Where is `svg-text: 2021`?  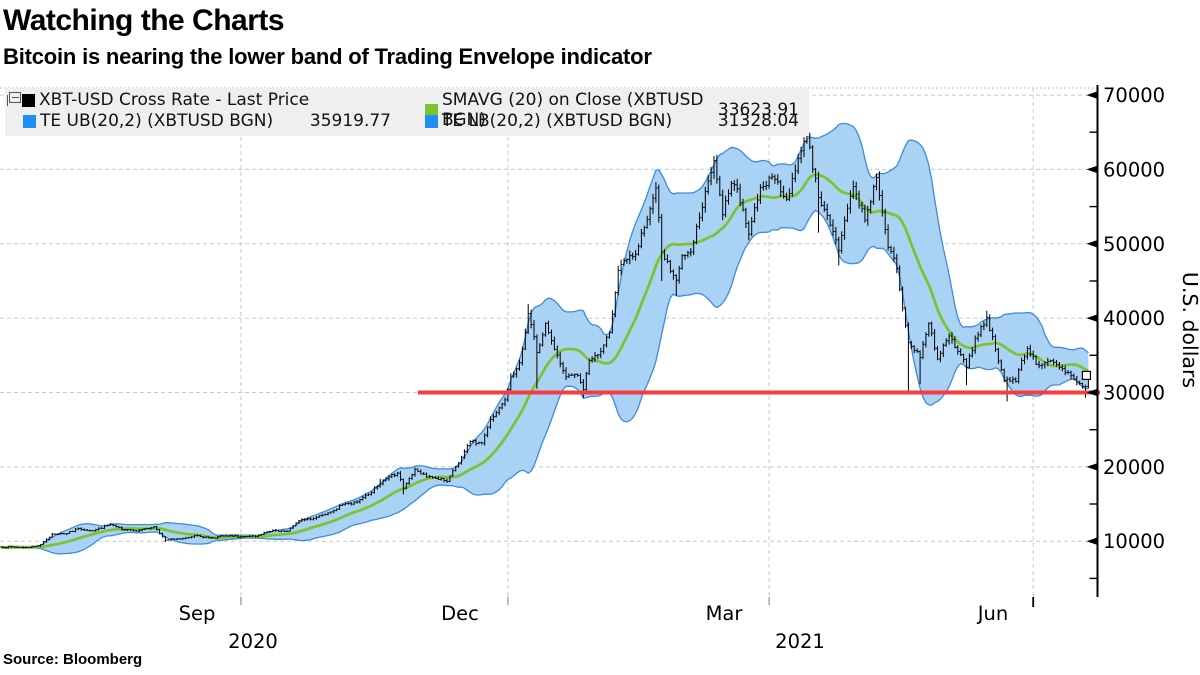
svg-text: 2021 is located at coordinates (800, 641).